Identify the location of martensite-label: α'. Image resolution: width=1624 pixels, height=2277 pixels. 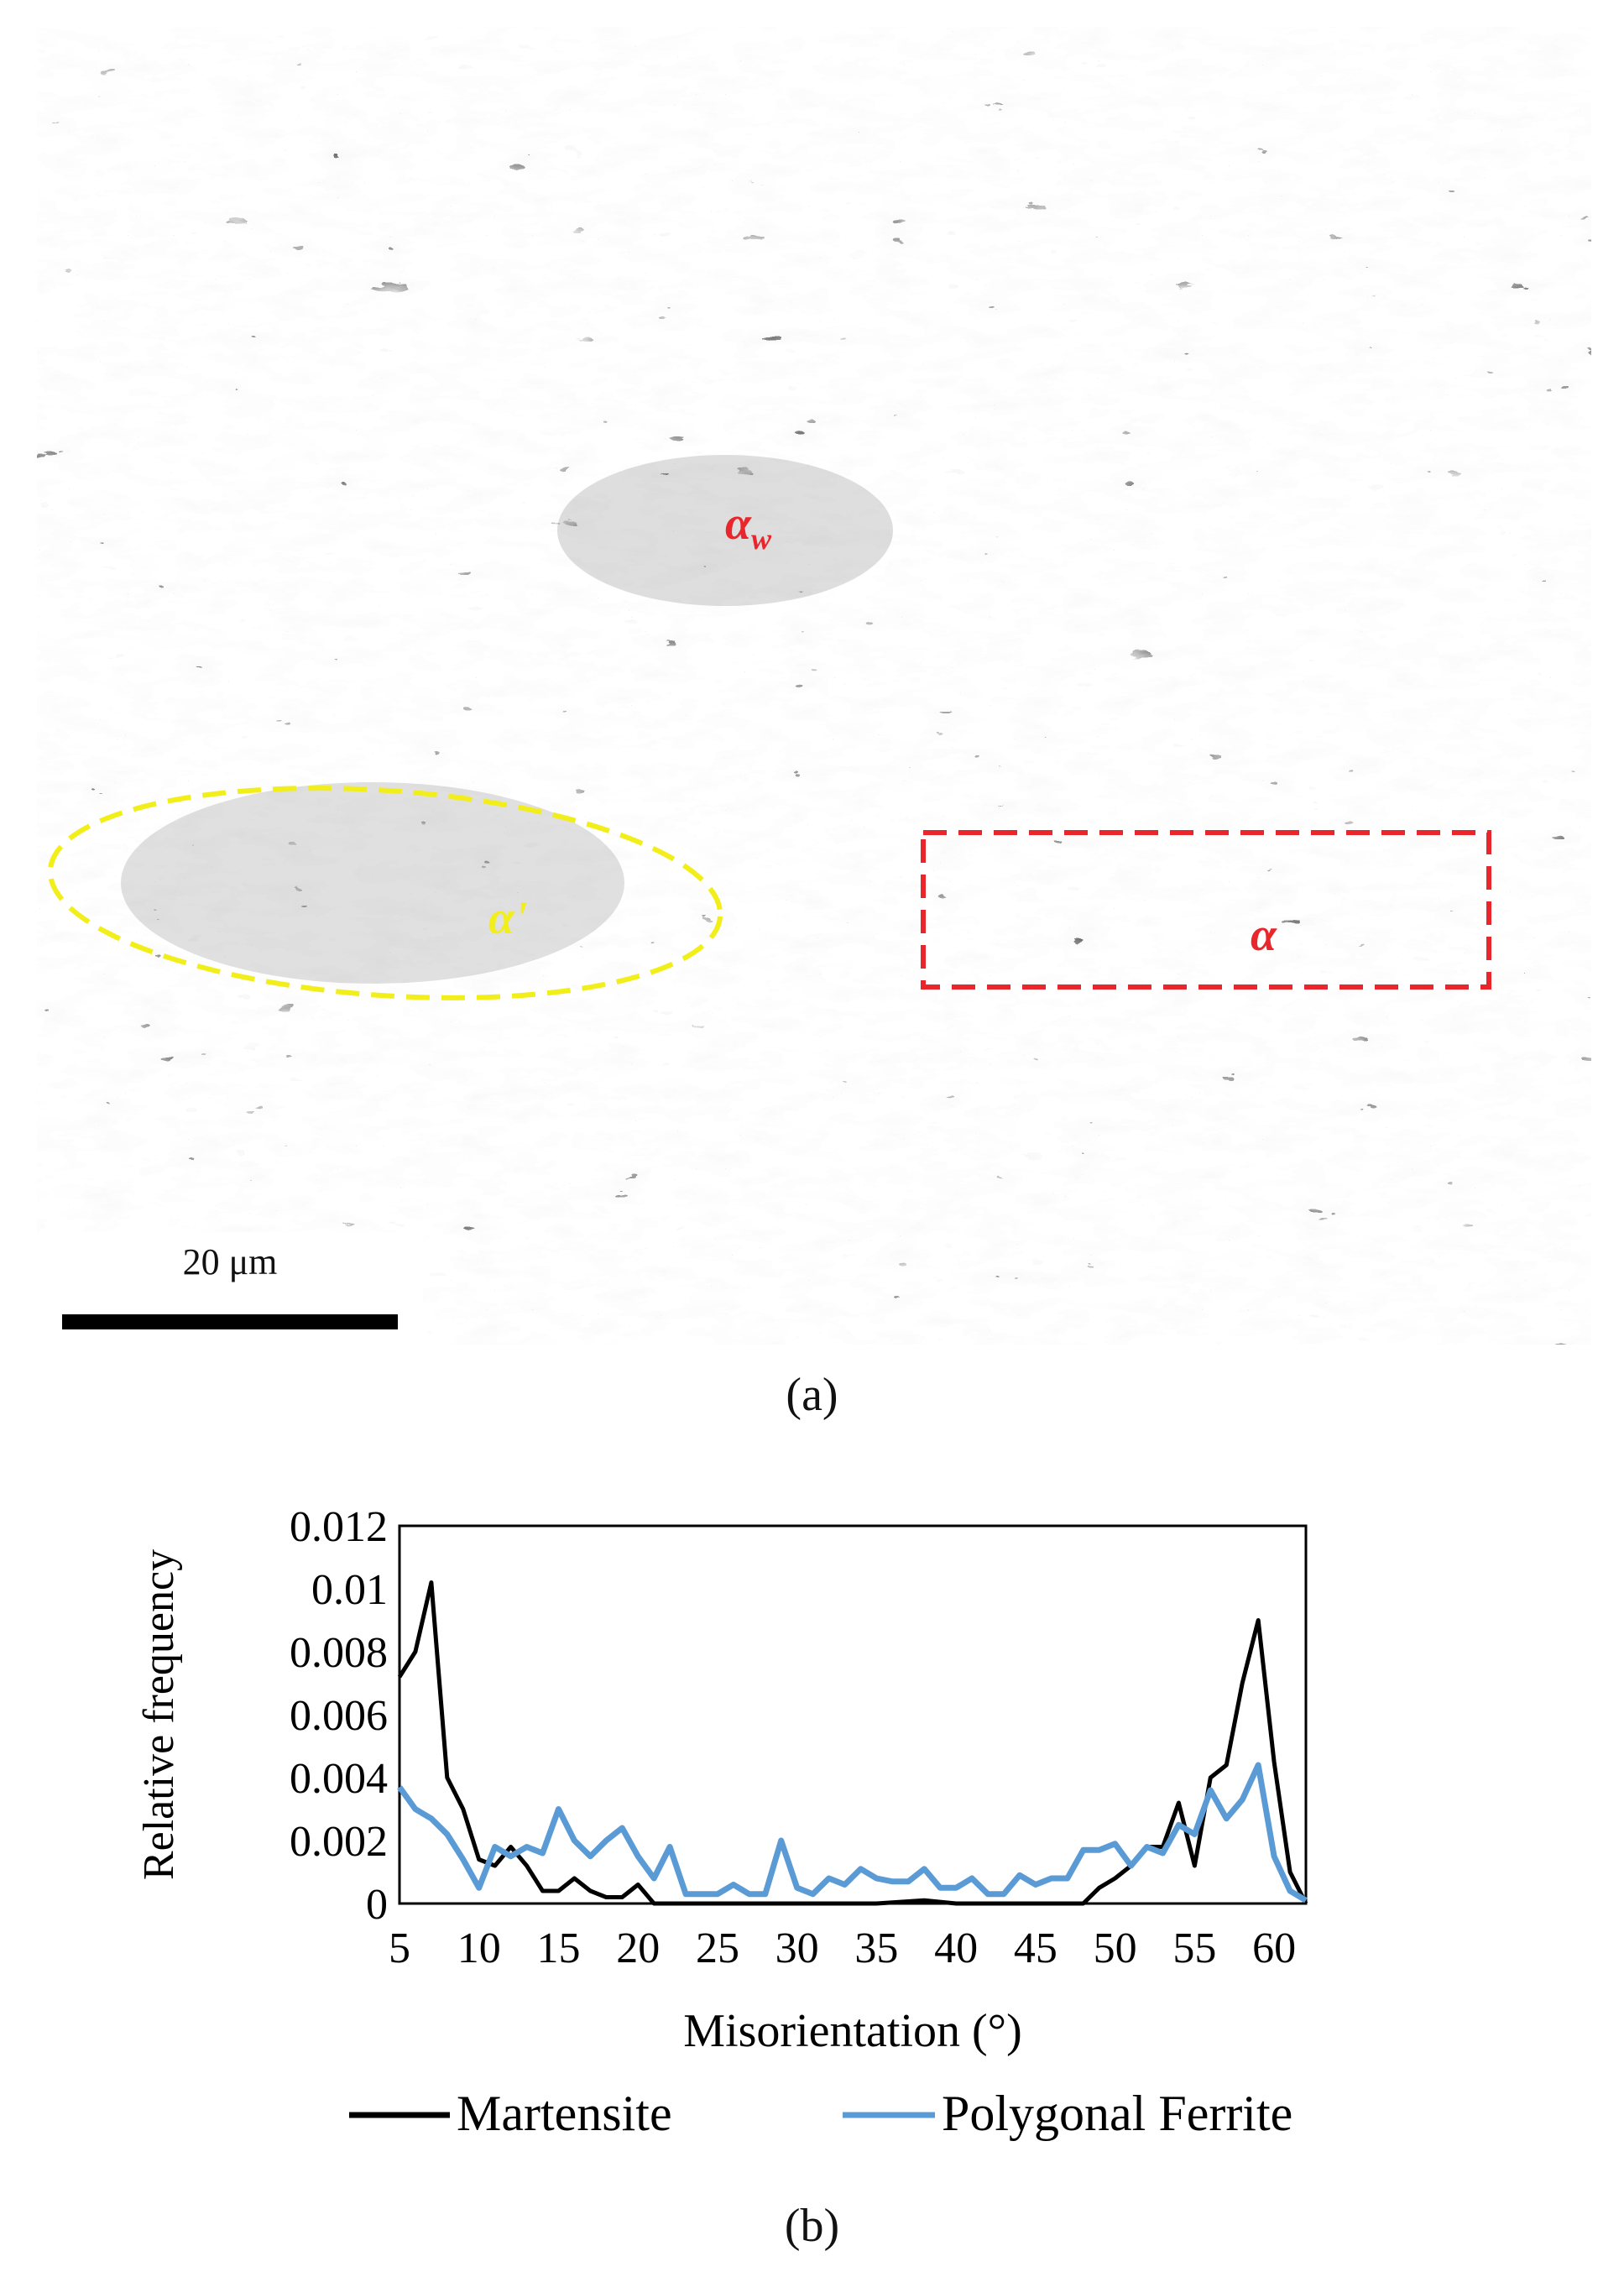
(508, 918).